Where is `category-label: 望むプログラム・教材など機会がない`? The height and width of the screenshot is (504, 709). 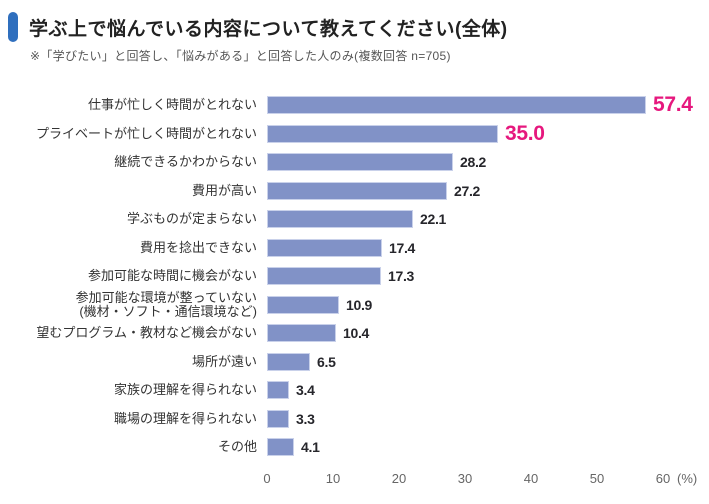 category-label: 望むプログラム・教材など機会がない is located at coordinates (146, 333).